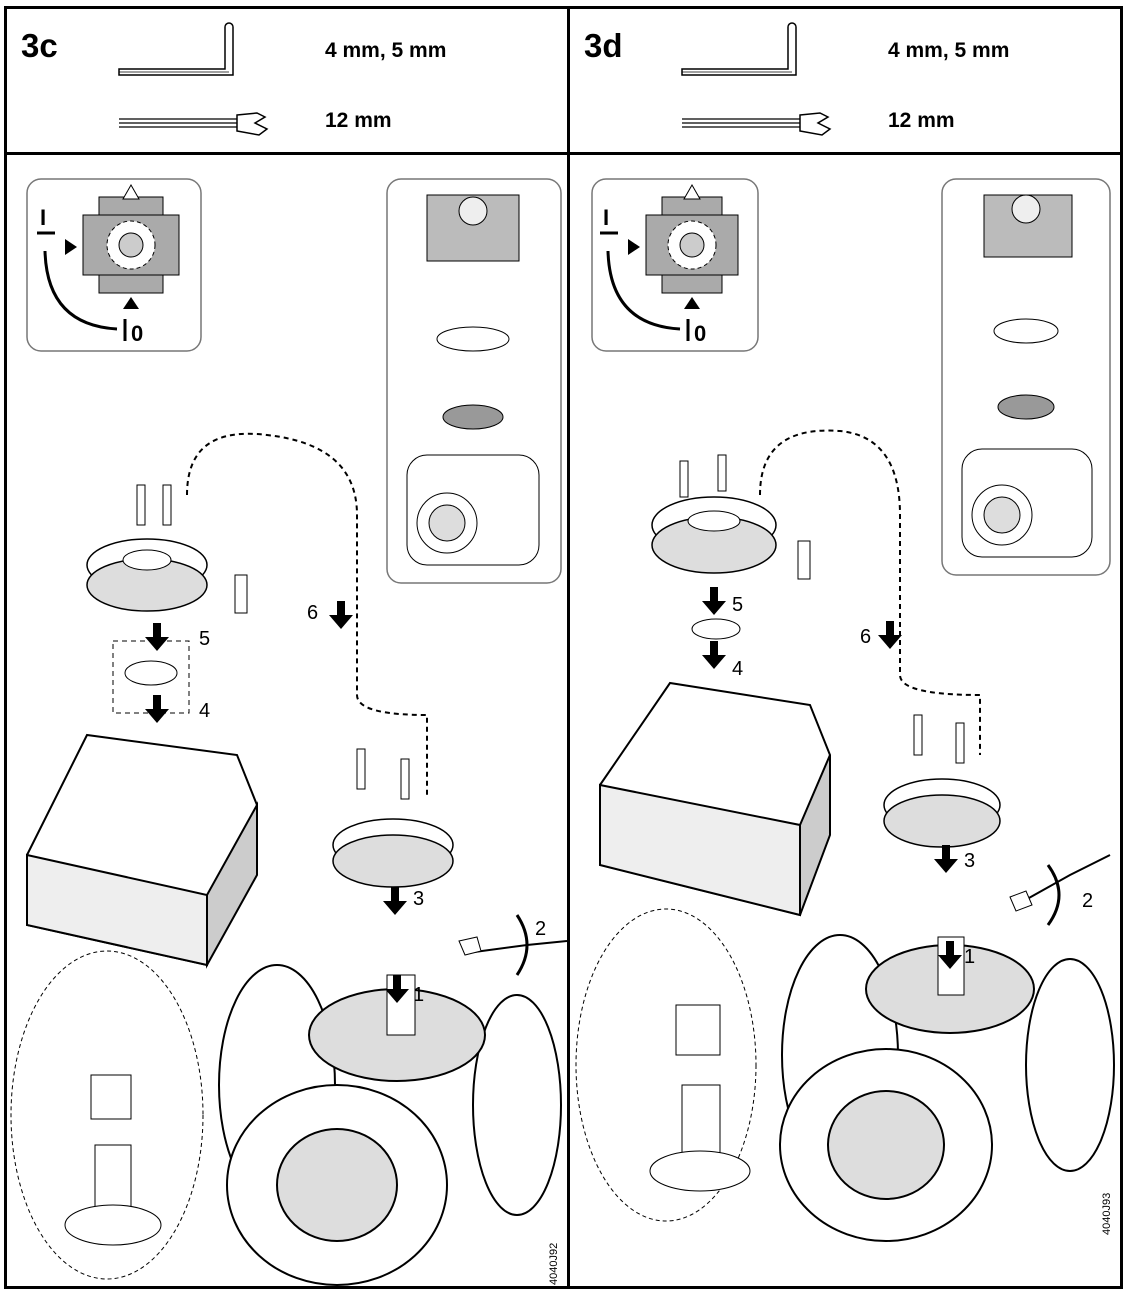 This screenshot has width=1128, height=1295. What do you see at coordinates (287, 82) in the screenshot?
I see `panel-3c-header: 3c 4 mm, 5 mm 12 mm` at bounding box center [287, 82].